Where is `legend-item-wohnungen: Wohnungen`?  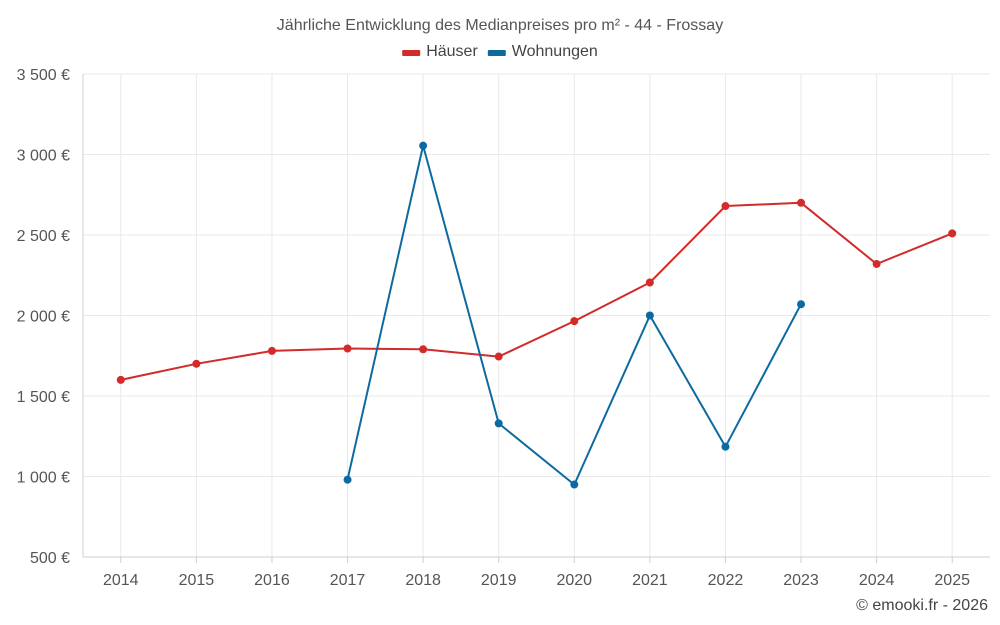 legend-item-wohnungen: Wohnungen is located at coordinates (542, 51).